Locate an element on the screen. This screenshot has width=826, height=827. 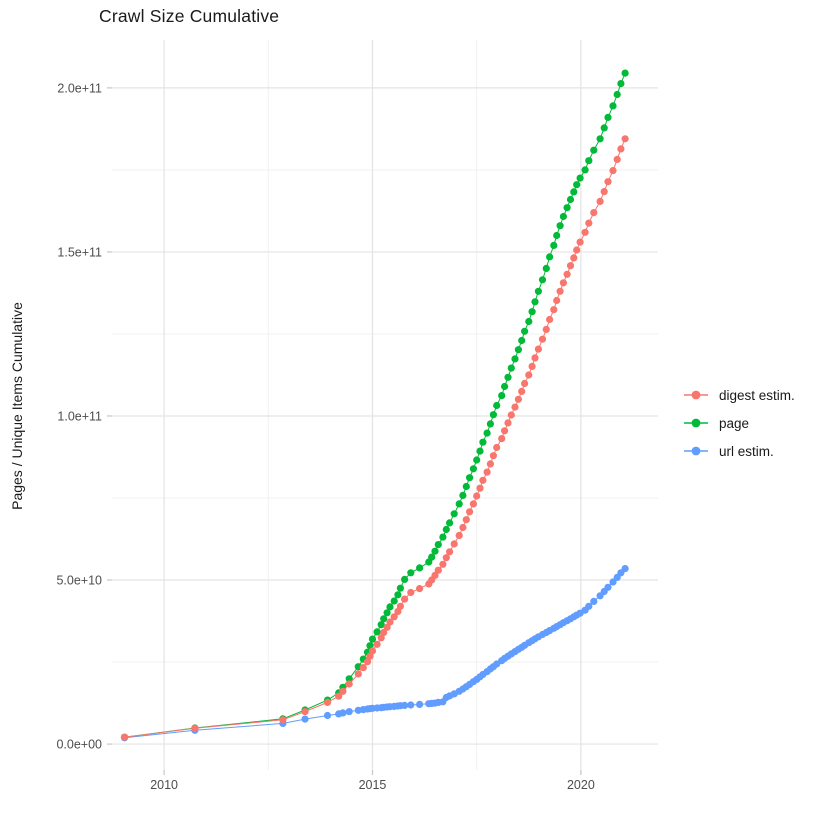
y-tick-label: 2.0e+11 is located at coordinates (79, 88).